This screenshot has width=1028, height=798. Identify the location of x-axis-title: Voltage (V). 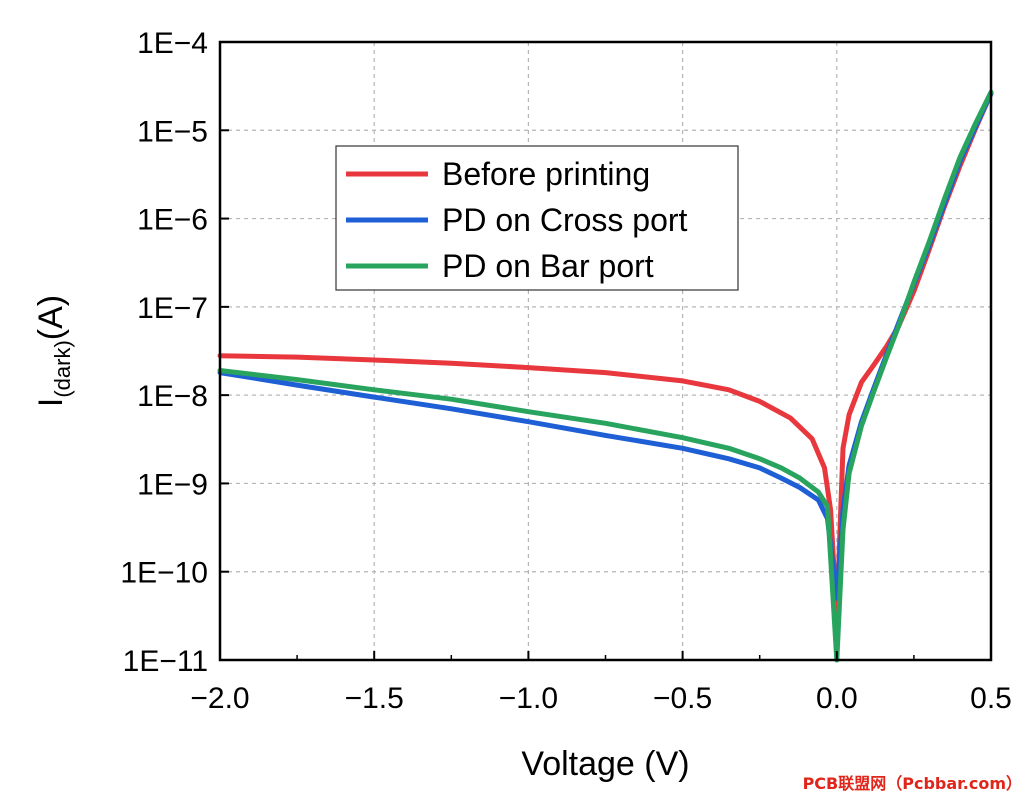
(605, 764).